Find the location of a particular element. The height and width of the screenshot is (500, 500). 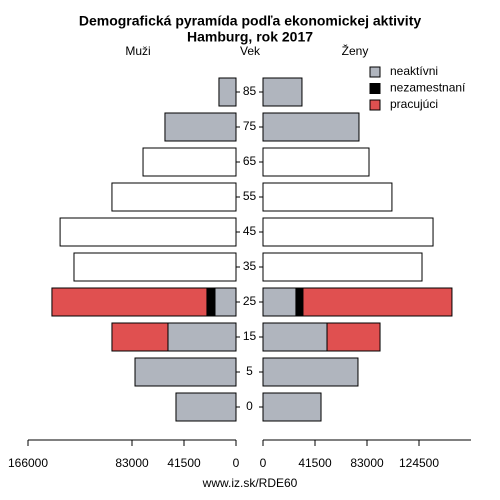

age-label: 65 is located at coordinates (250, 161).